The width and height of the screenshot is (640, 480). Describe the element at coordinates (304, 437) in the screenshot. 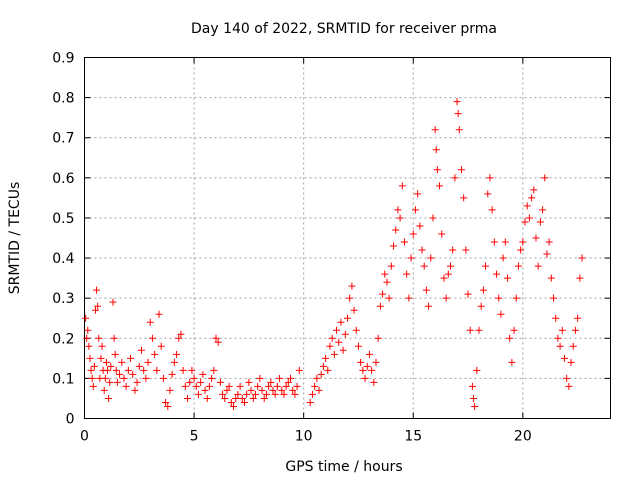

I see `x-tick-label: 10` at that location.